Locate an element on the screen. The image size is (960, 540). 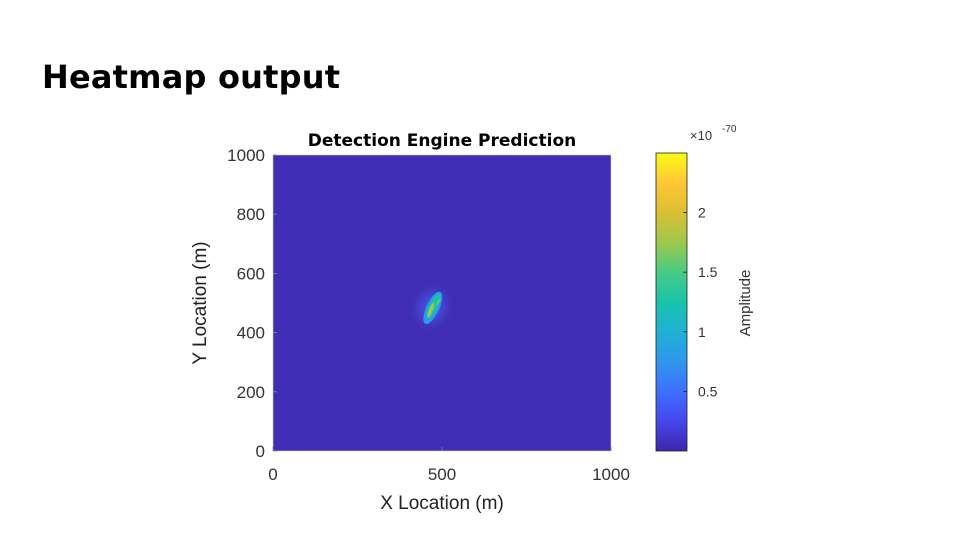
x-tick-label: 0 is located at coordinates (272, 474).